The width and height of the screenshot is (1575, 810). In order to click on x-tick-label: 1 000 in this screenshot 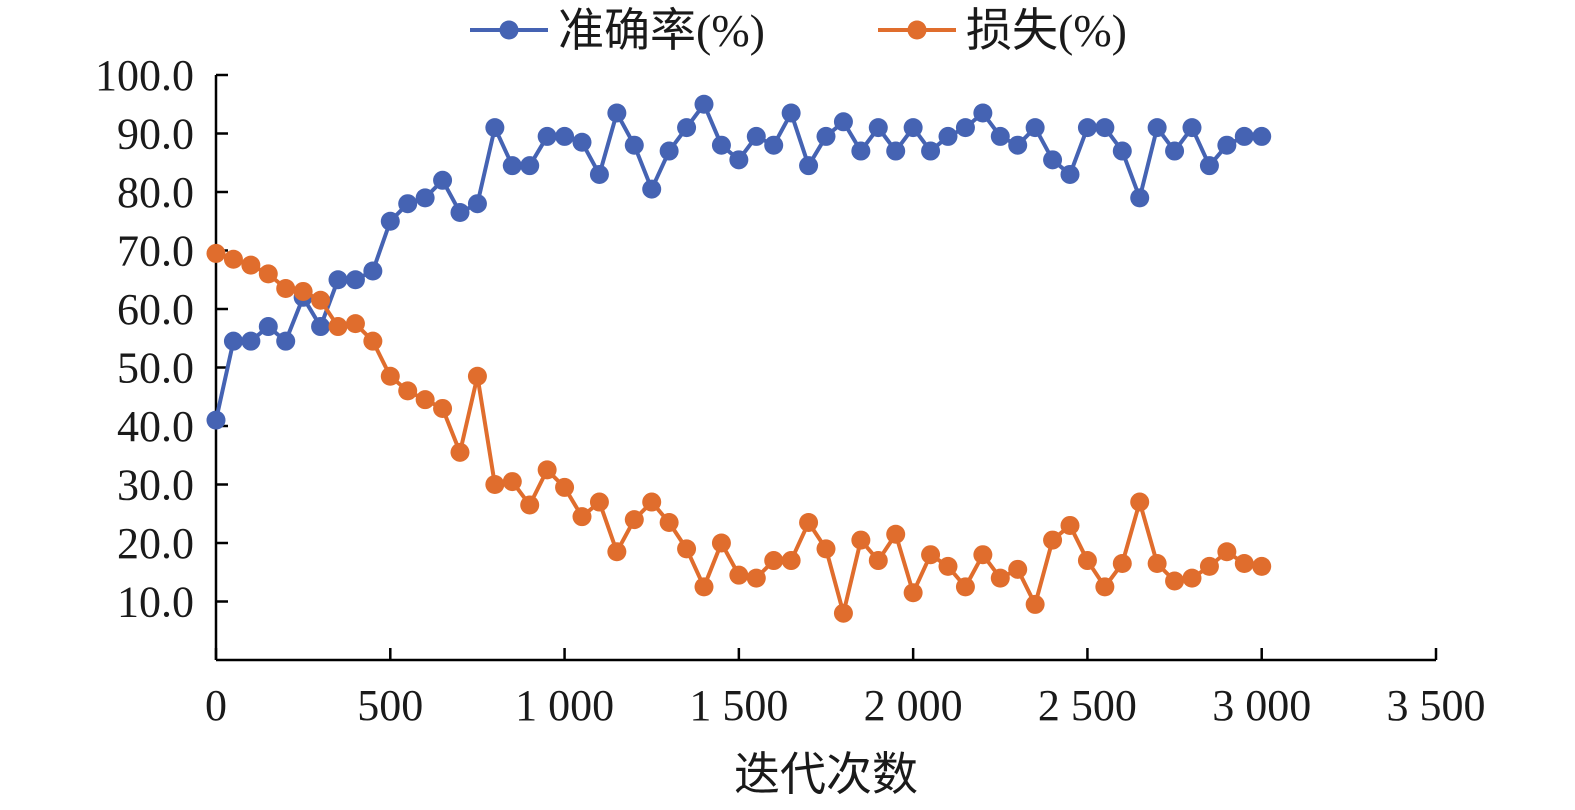, I will do `click(564, 705)`.